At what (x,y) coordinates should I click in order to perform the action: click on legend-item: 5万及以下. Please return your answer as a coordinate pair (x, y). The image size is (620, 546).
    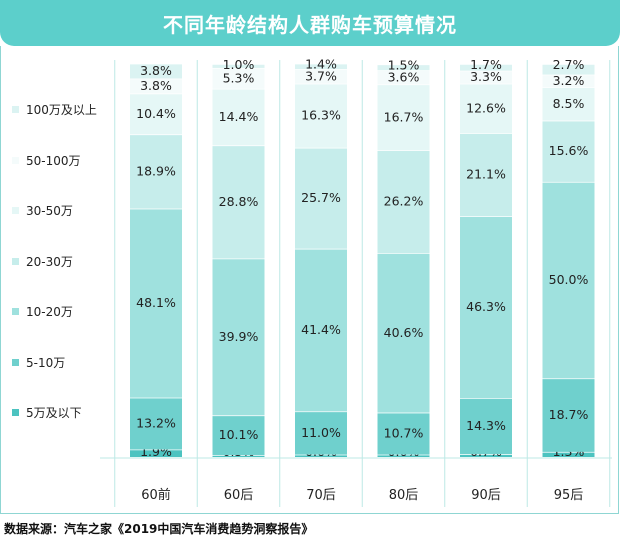
    Looking at the image, I should click on (47, 412).